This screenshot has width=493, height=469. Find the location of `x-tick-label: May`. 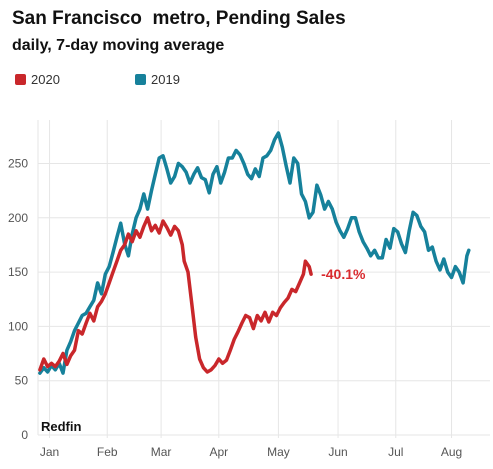

x-tick-label: May is located at coordinates (278, 452).